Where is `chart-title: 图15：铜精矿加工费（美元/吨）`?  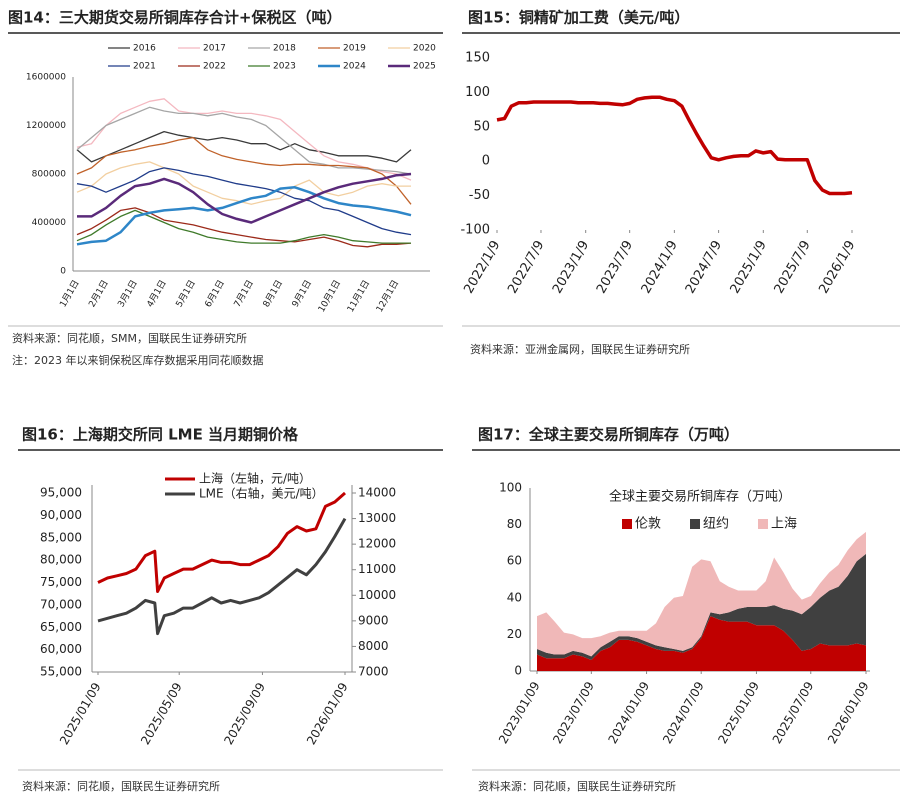 chart-title: 图15：铜精矿加工费（美元/吨） is located at coordinates (578, 18).